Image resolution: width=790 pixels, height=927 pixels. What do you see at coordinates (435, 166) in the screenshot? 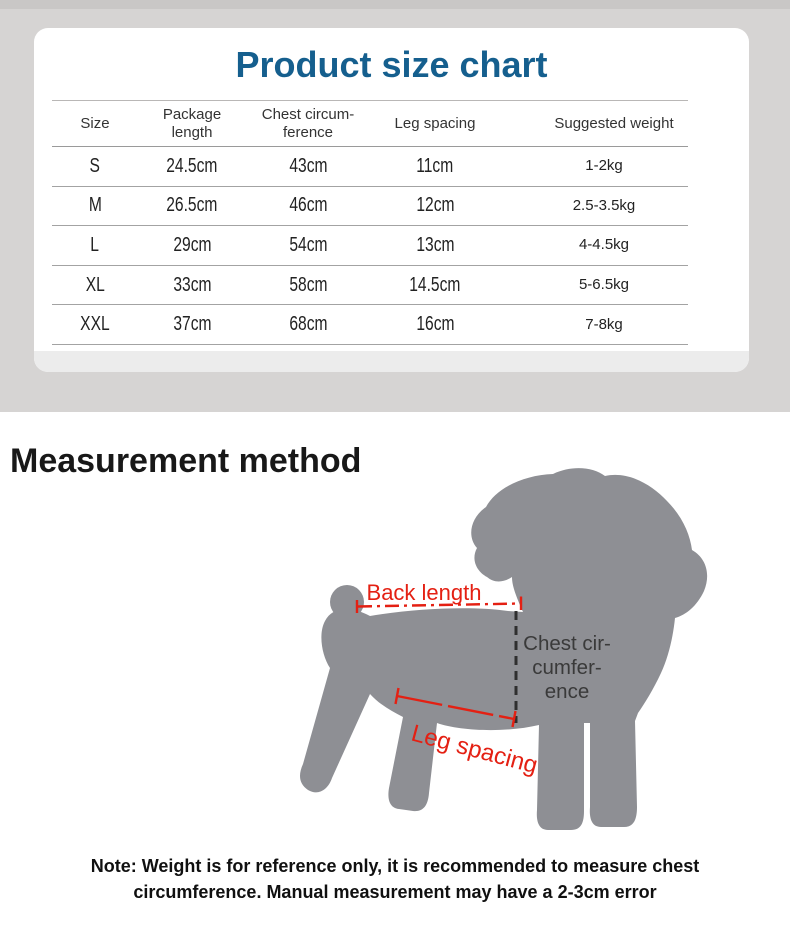
I see `cell-leg-spacing: 11cm` at bounding box center [435, 166].